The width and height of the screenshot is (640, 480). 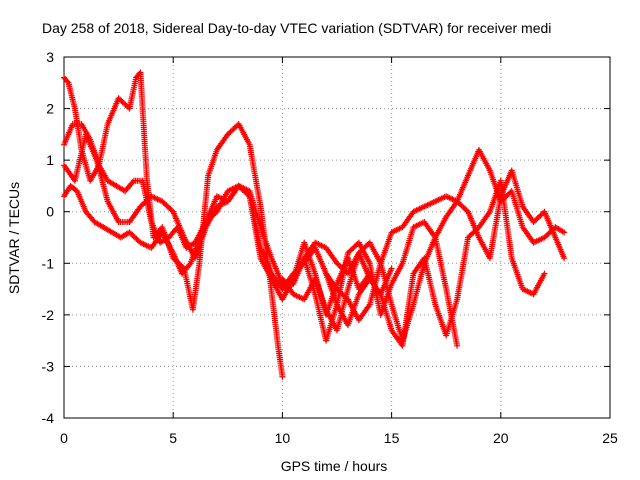 What do you see at coordinates (50, 57) in the screenshot?
I see `y-tick-label: 3` at bounding box center [50, 57].